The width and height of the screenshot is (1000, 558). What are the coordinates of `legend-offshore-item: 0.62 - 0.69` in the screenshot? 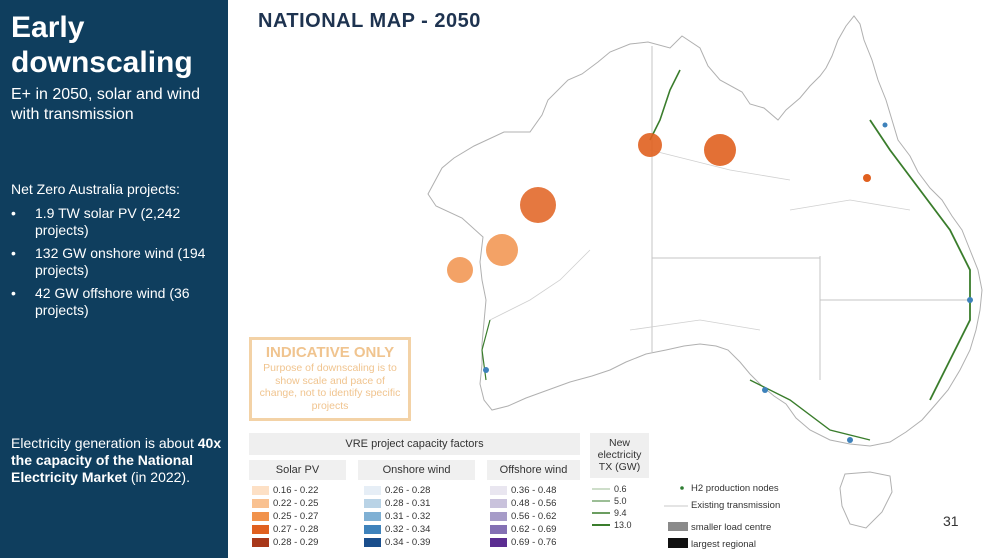 It's located at (523, 529).